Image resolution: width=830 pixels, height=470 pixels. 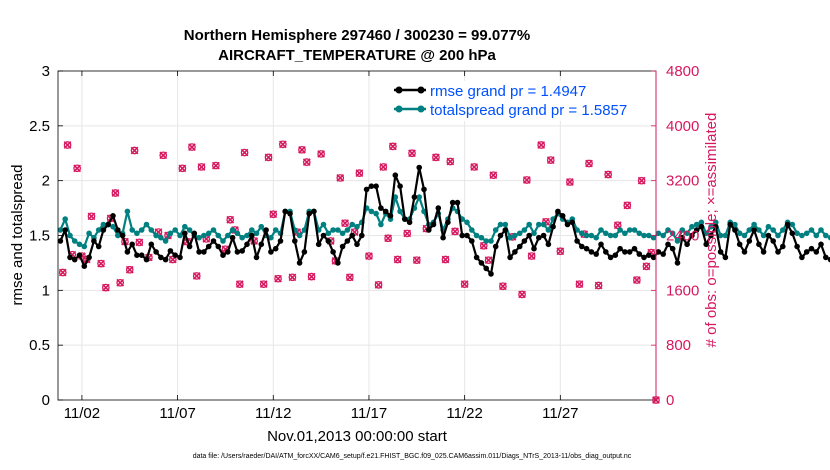 What do you see at coordinates (39, 236) in the screenshot?
I see `left-y-tick-label: 1.5` at bounding box center [39, 236].